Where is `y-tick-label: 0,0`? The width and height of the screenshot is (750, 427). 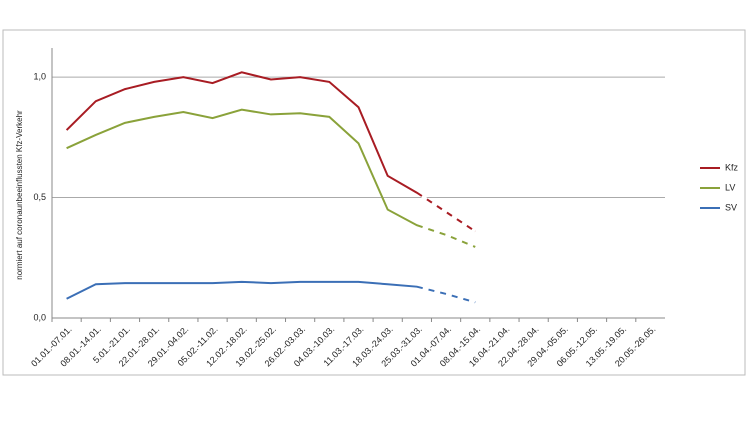
y-tick-label: 0,0 is located at coordinates (39, 317).